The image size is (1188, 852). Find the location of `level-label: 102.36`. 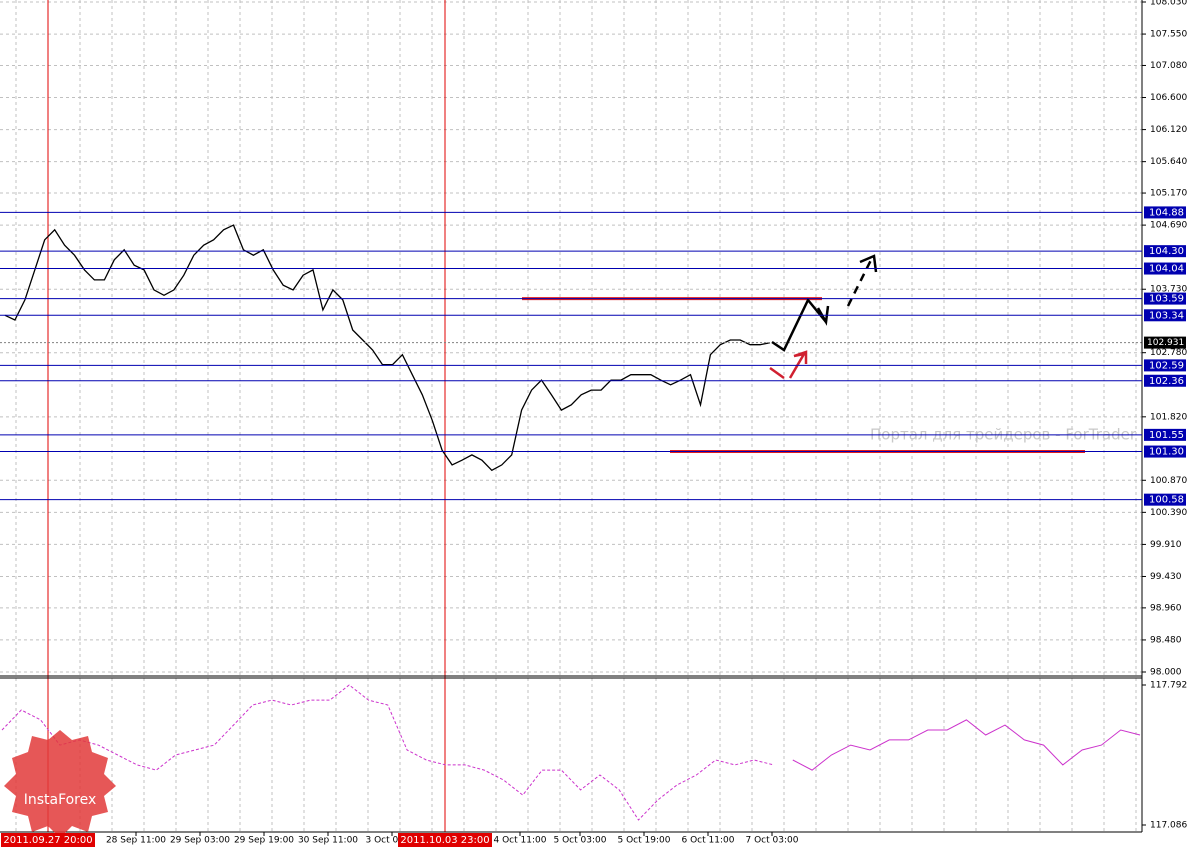

level-label: 102.36 is located at coordinates (1166, 381).